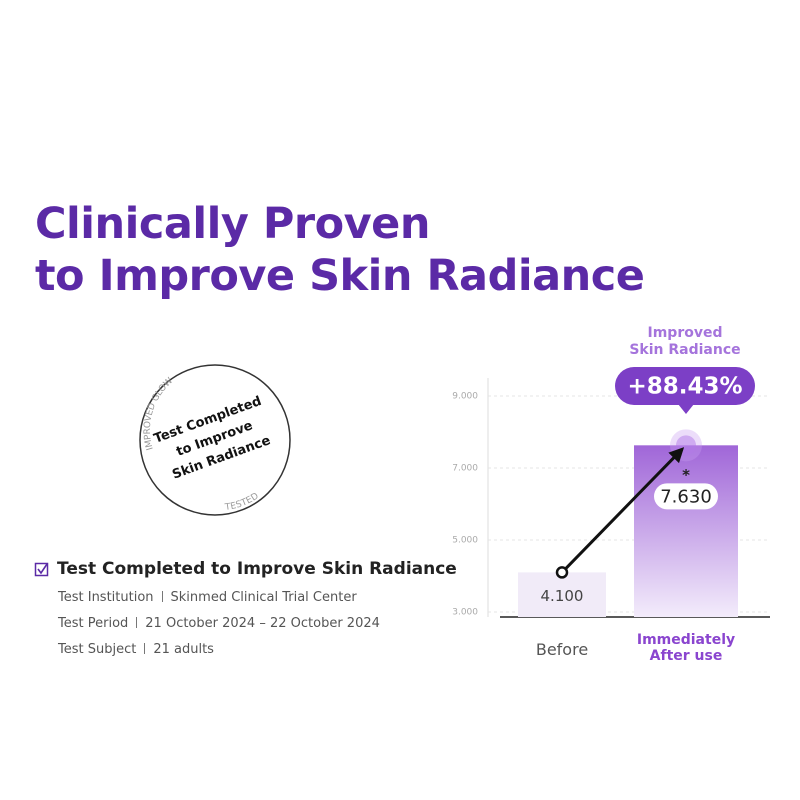  I want to click on title-line: Clinically Proven, so click(232, 224).